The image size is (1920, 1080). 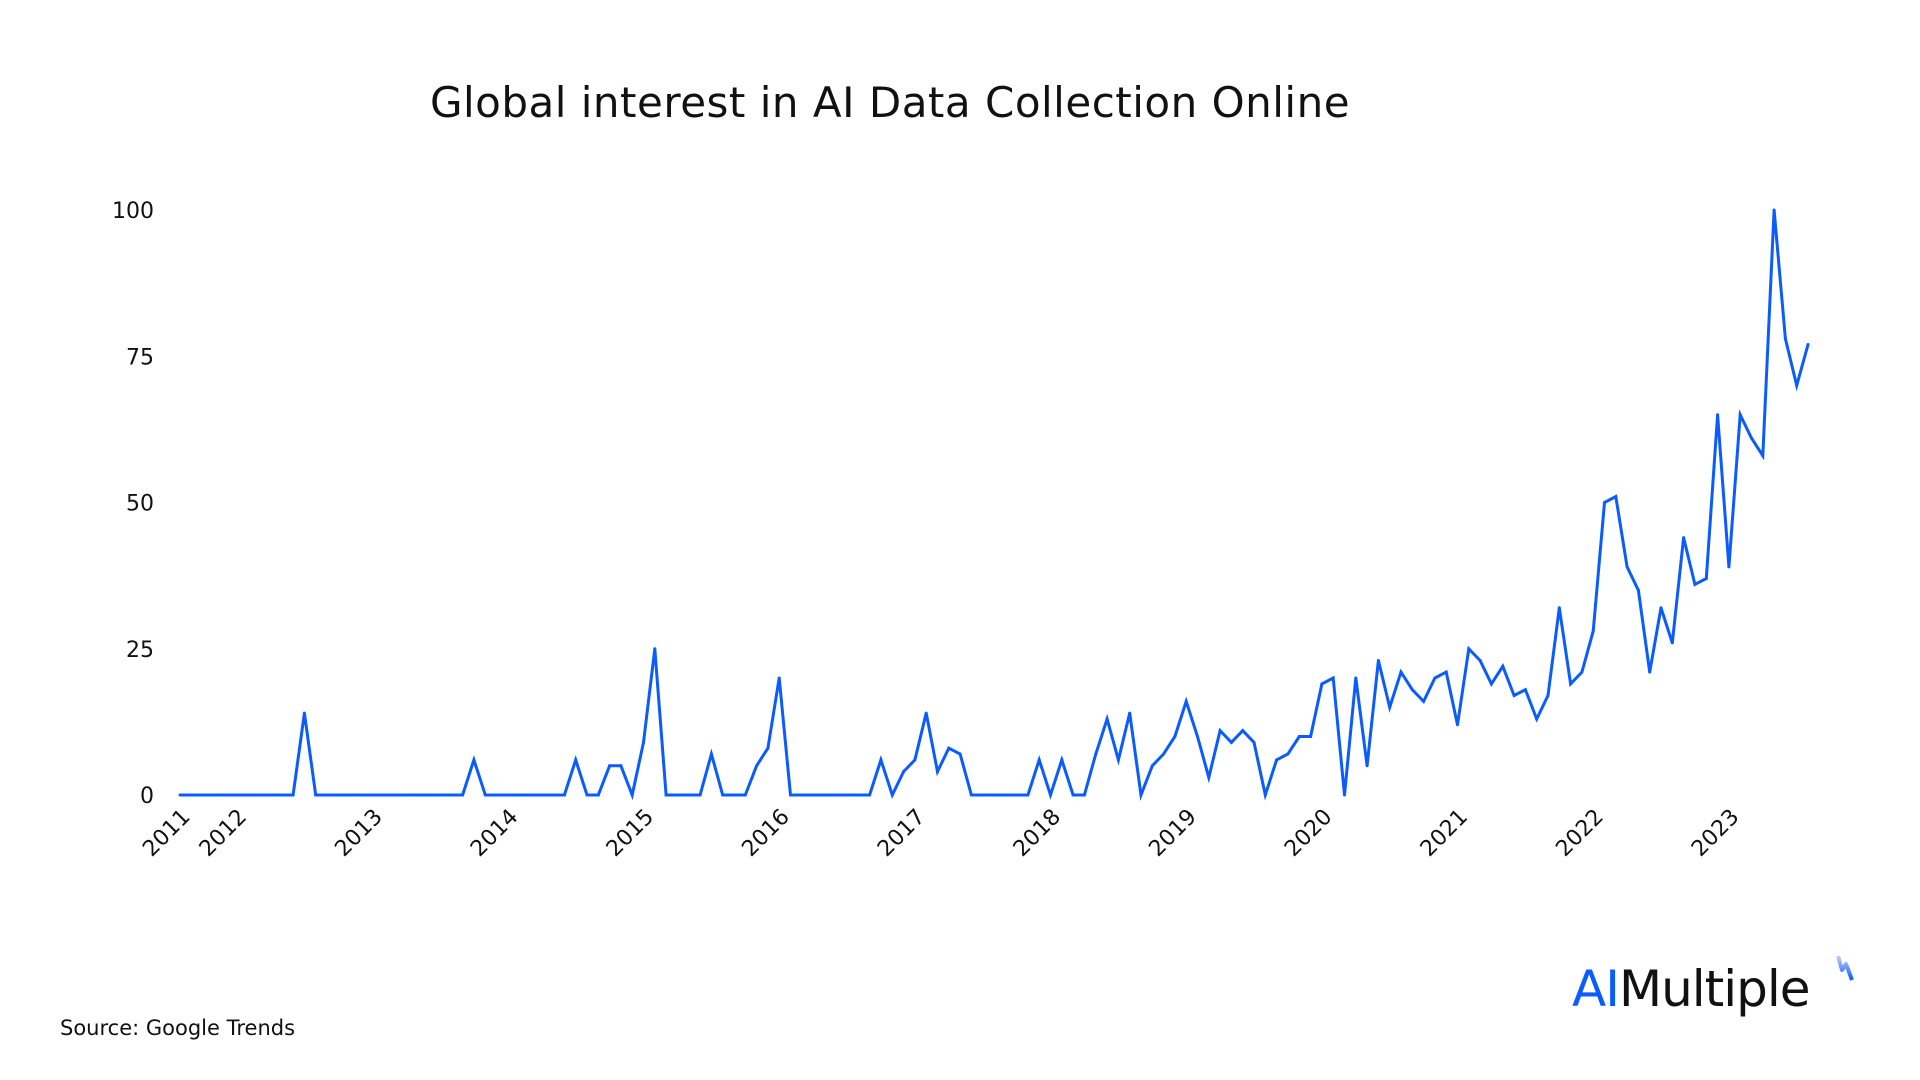 I want to click on source-note: Source: Google Trends, so click(x=178, y=1028).